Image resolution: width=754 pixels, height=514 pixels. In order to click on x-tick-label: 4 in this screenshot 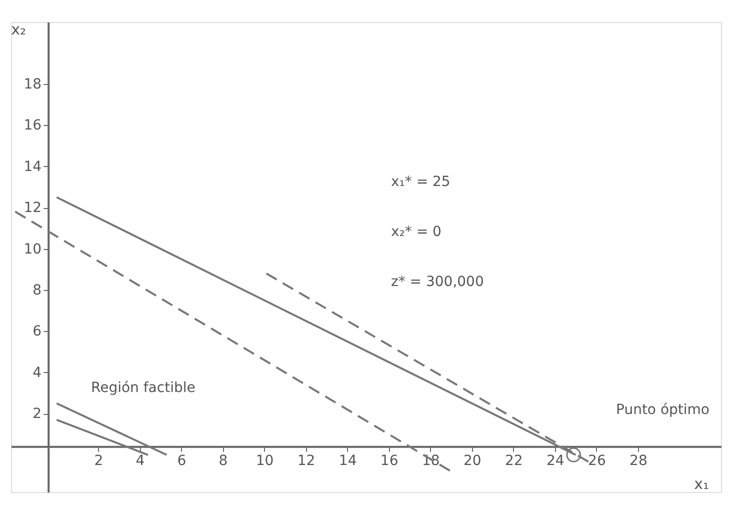, I will do `click(140, 460)`.